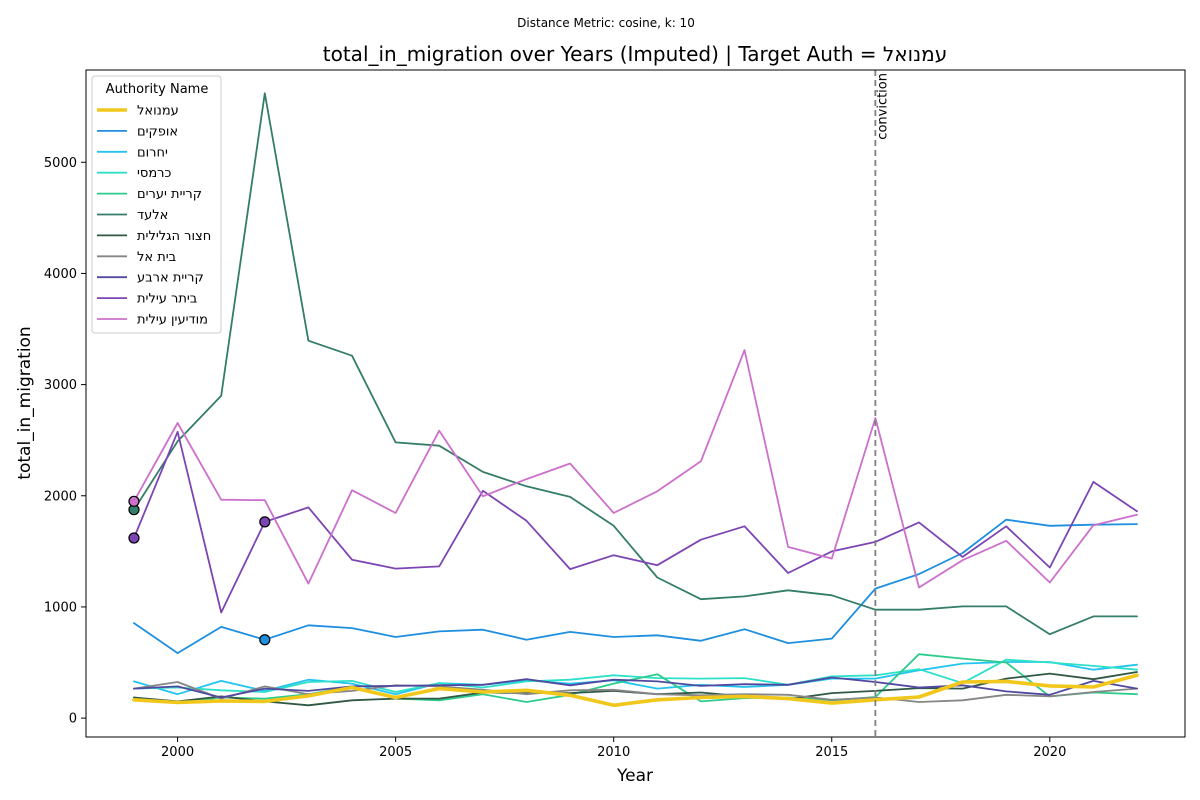  What do you see at coordinates (831, 752) in the screenshot?
I see `x-tick-label: 2015` at bounding box center [831, 752].